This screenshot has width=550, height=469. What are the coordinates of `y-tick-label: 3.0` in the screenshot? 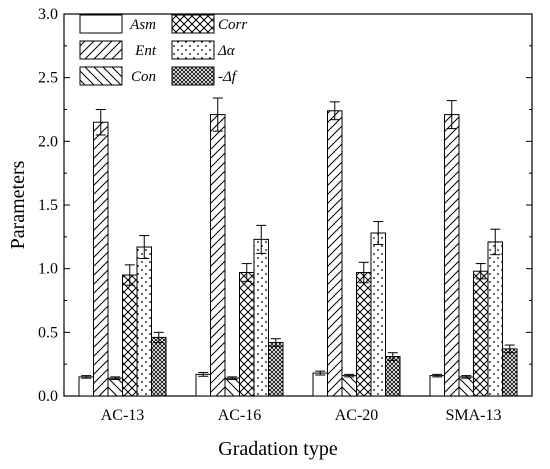 It's located at (48, 14).